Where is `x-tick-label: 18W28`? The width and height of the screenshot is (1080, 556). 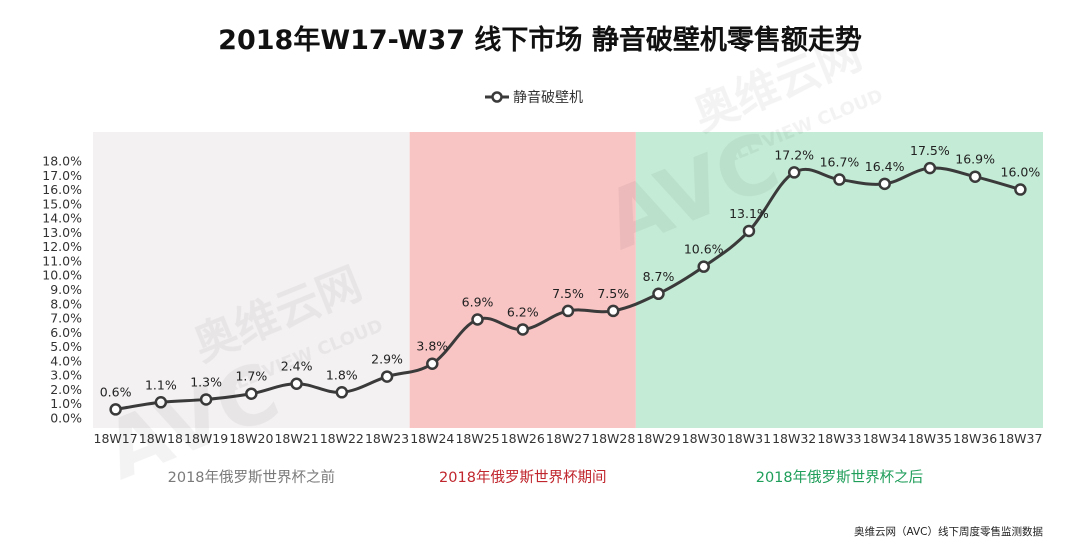
x-tick-label: 18W28 is located at coordinates (613, 438).